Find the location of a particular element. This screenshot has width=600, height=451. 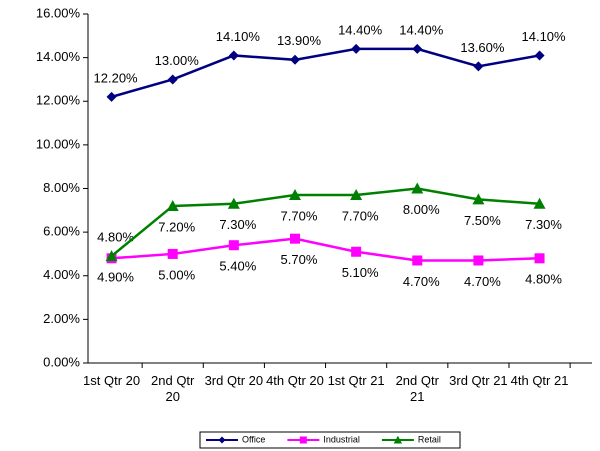

y-tick-label: 12.00% is located at coordinates (58, 100).